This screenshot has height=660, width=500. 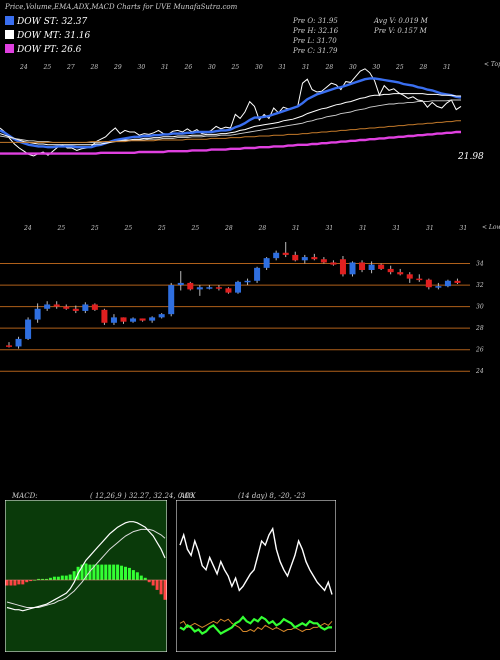 I want to click on legend-dow-st: DOW ST: 32.37, so click(x=46, y=21).